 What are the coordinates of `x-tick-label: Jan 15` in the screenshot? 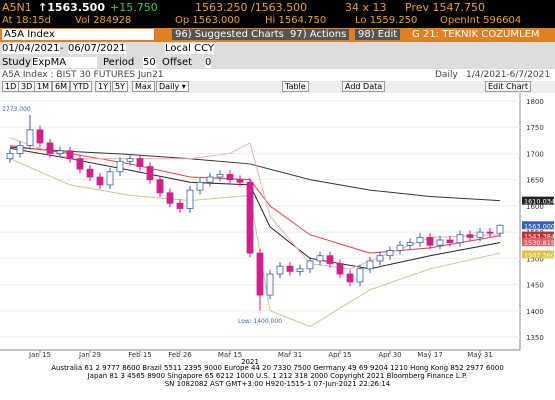 It's located at (39, 355).